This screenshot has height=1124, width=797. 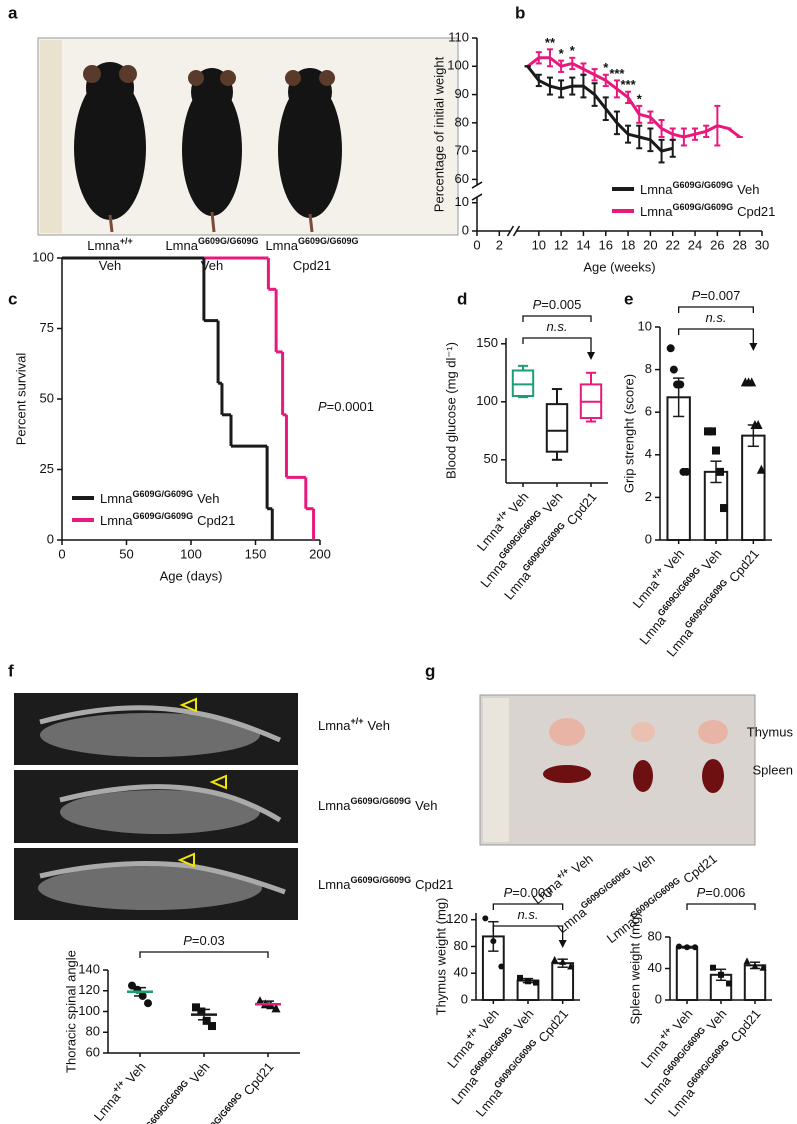 What do you see at coordinates (650, 244) in the screenshot?
I see `x-tick-label: 20` at bounding box center [650, 244].